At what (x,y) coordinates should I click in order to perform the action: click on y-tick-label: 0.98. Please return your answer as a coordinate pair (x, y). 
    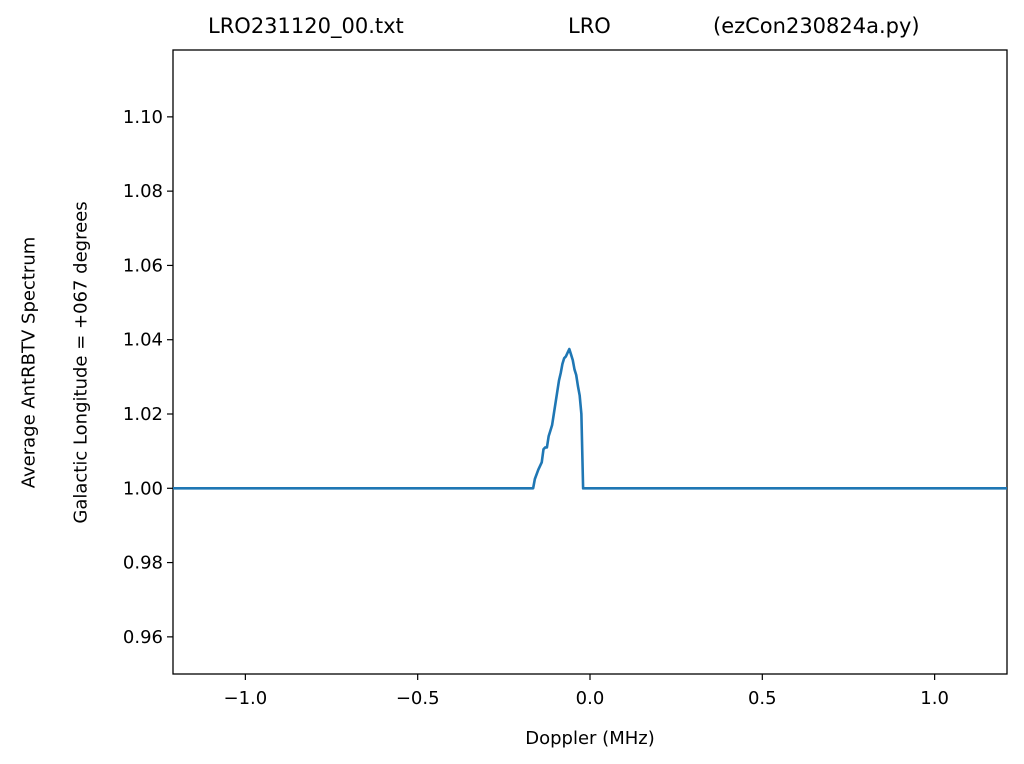
    Looking at the image, I should click on (143, 563).